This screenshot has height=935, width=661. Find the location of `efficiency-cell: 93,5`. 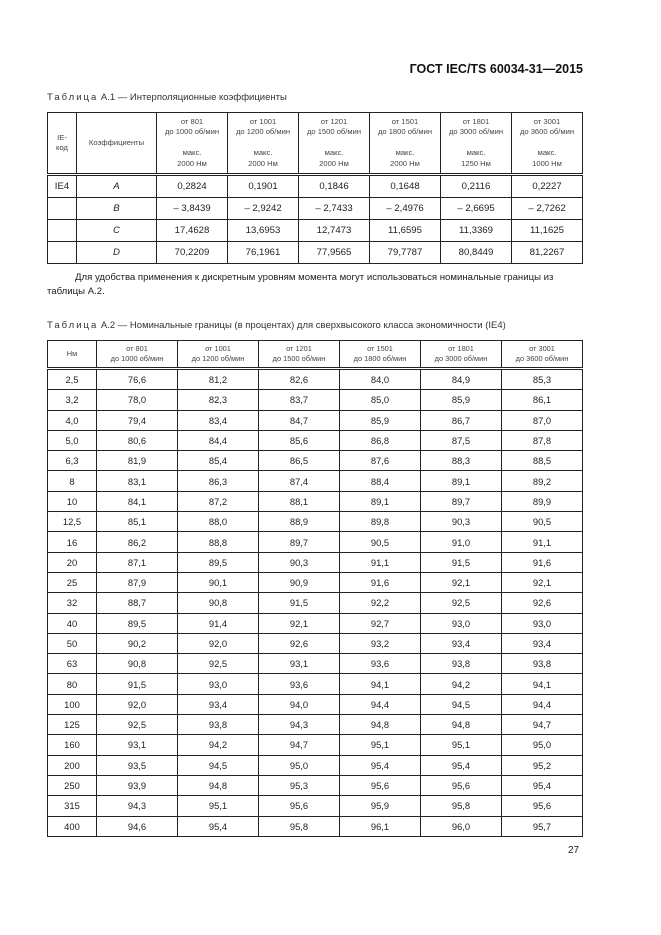

efficiency-cell: 93,5 is located at coordinates (137, 765).